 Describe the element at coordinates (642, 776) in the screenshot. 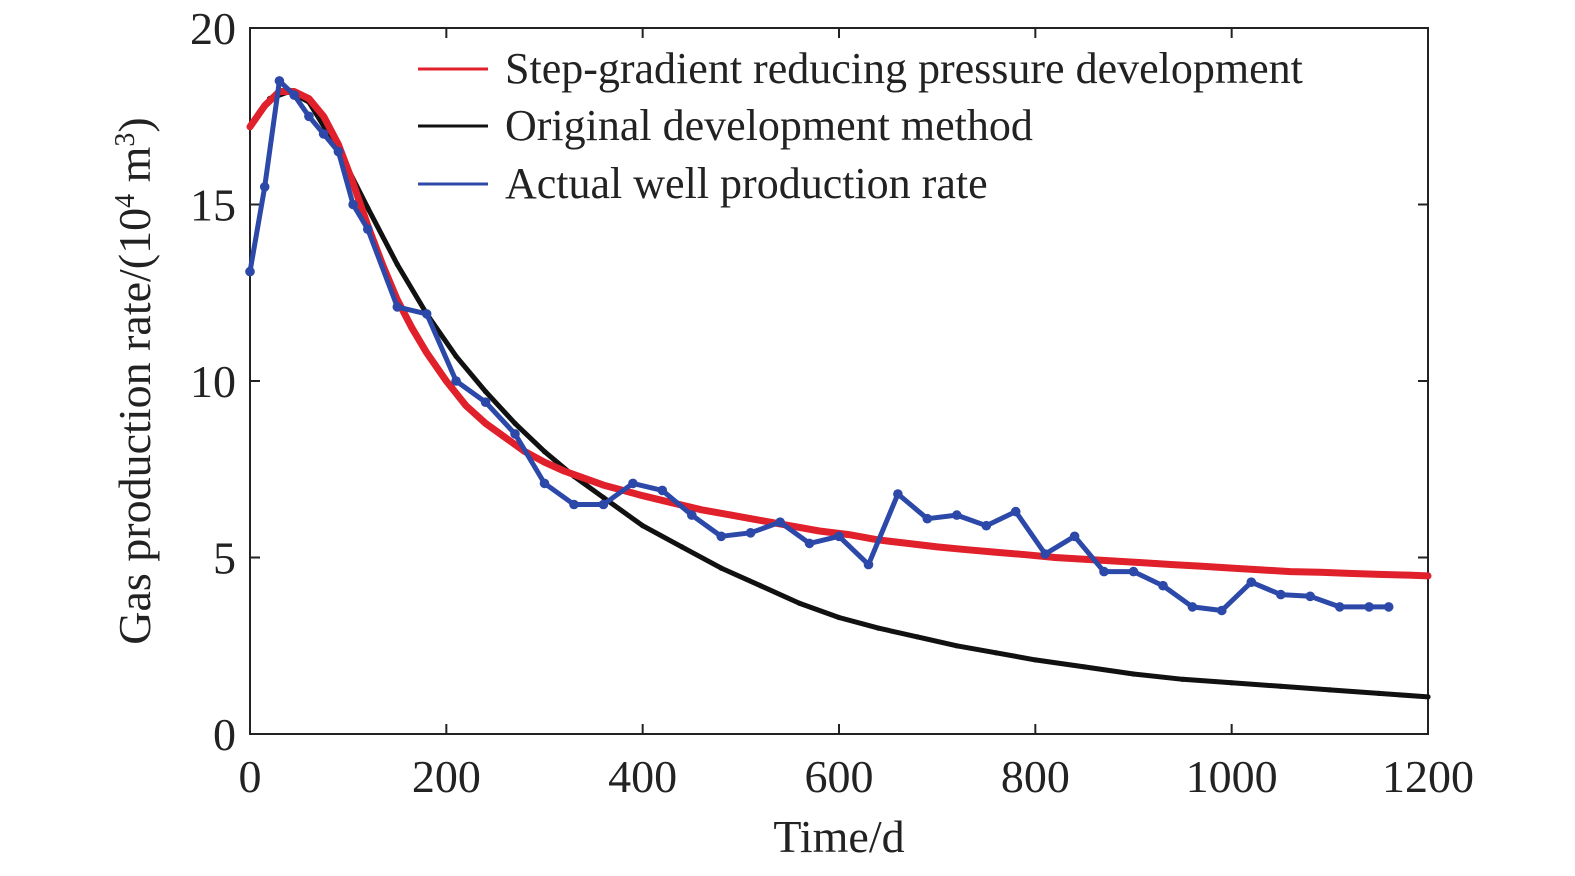

I see `x-tick-label: 400` at that location.